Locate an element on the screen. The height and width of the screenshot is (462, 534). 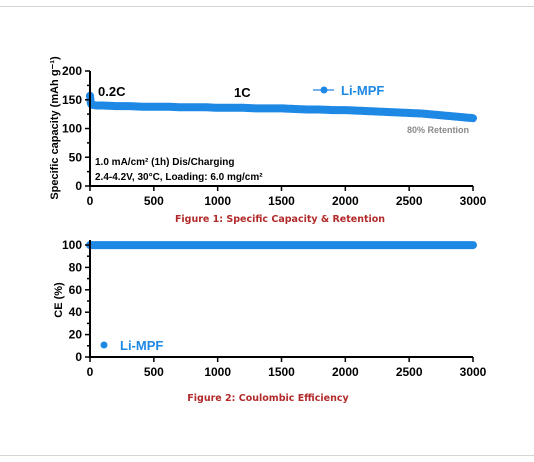
ce-y-tick-label: 60 is located at coordinates (76, 290).